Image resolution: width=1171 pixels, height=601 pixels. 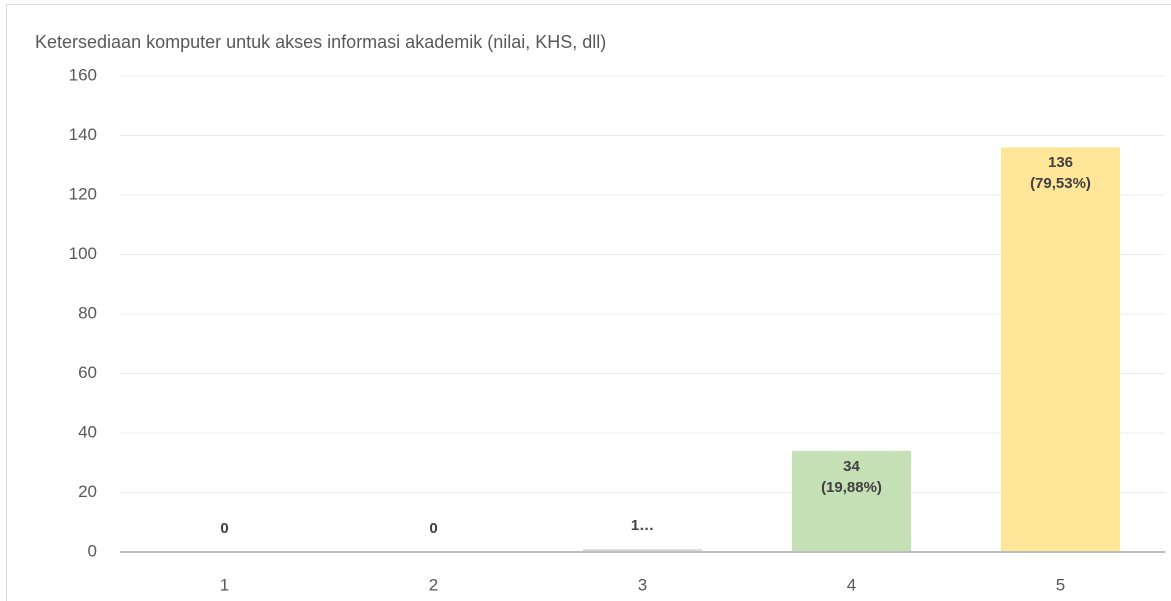 I want to click on y-tick-label: 140, so click(x=83, y=134).